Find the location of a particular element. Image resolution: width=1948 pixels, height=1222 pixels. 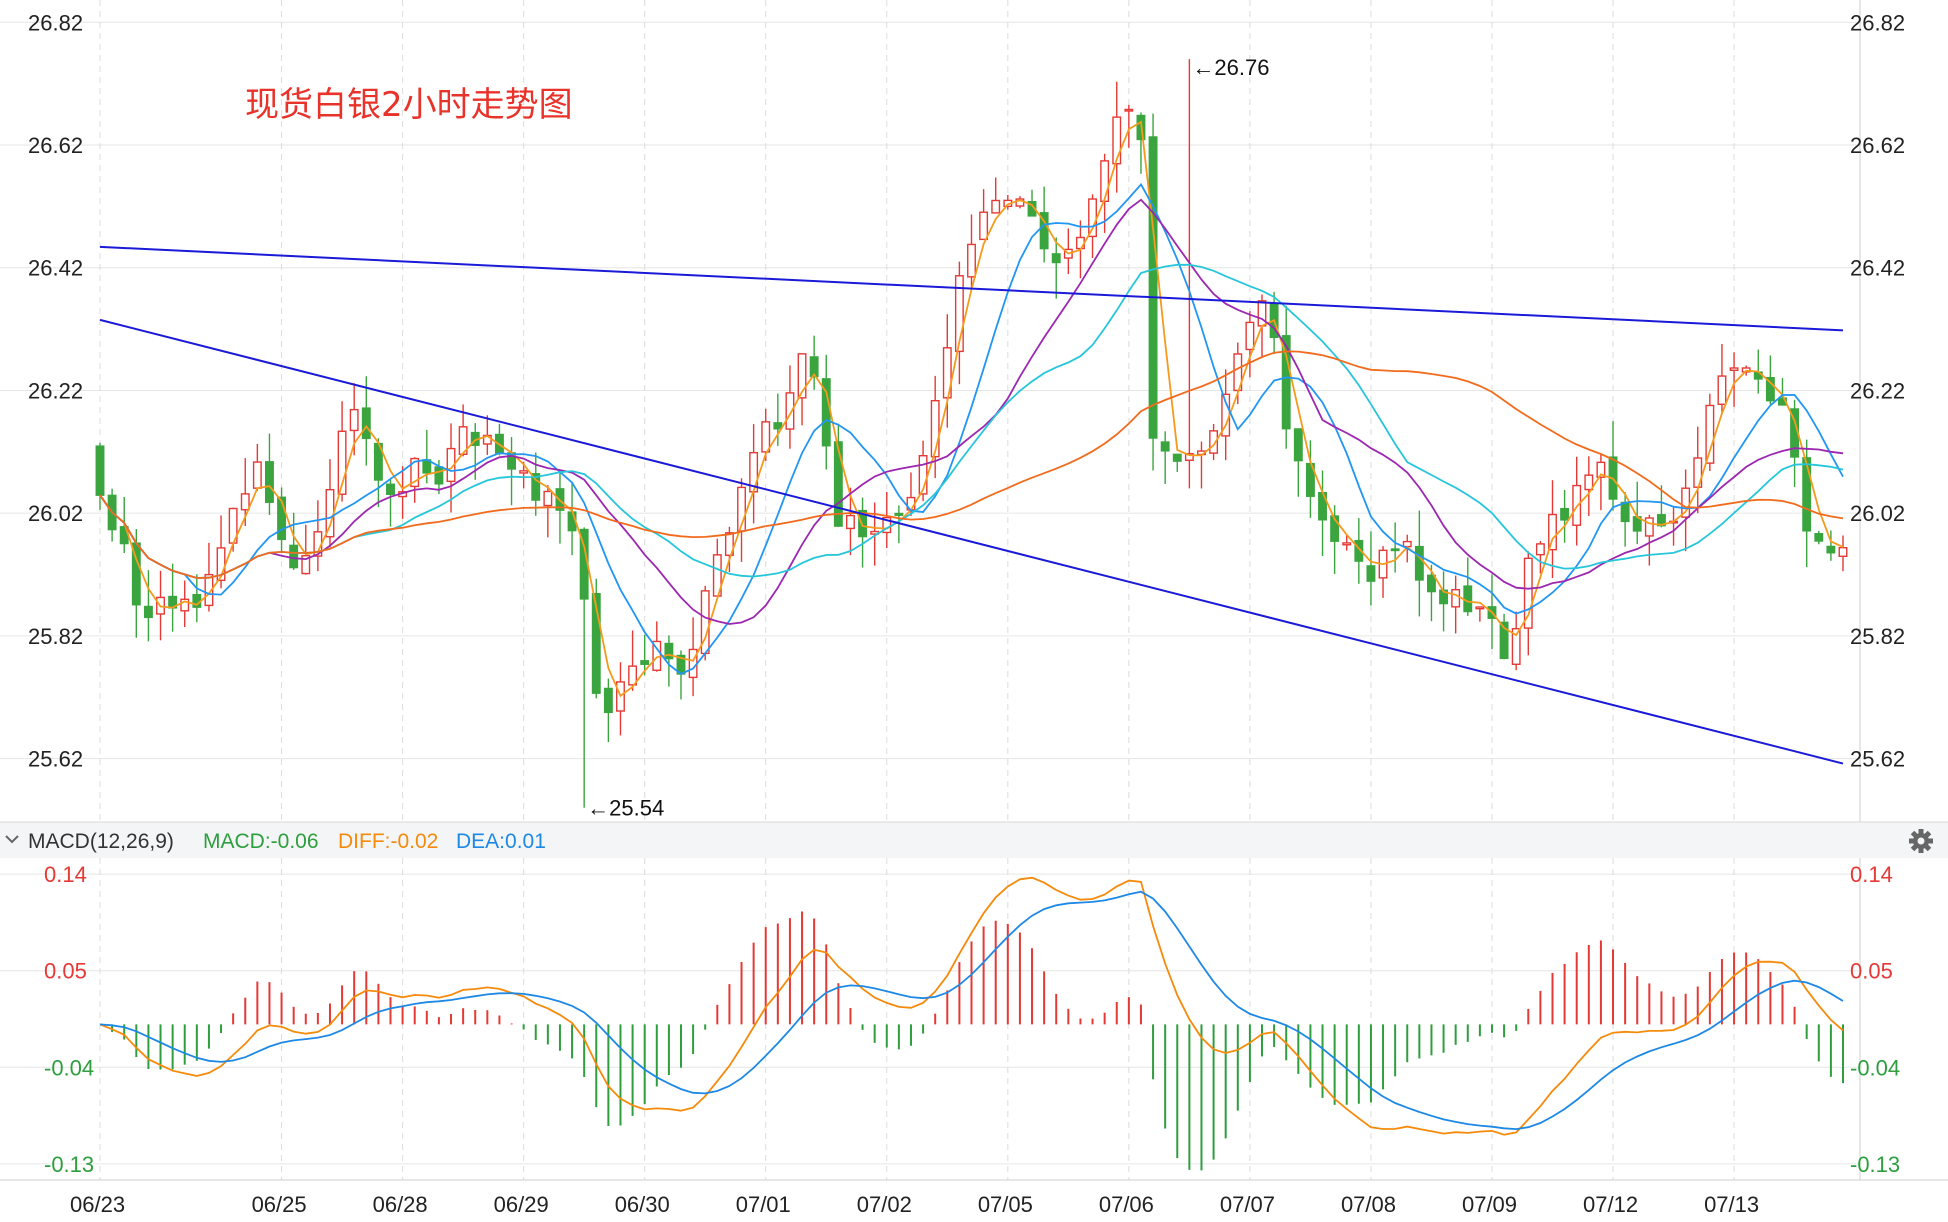

price-tick-label-right: 26.02 is located at coordinates (1877, 513).